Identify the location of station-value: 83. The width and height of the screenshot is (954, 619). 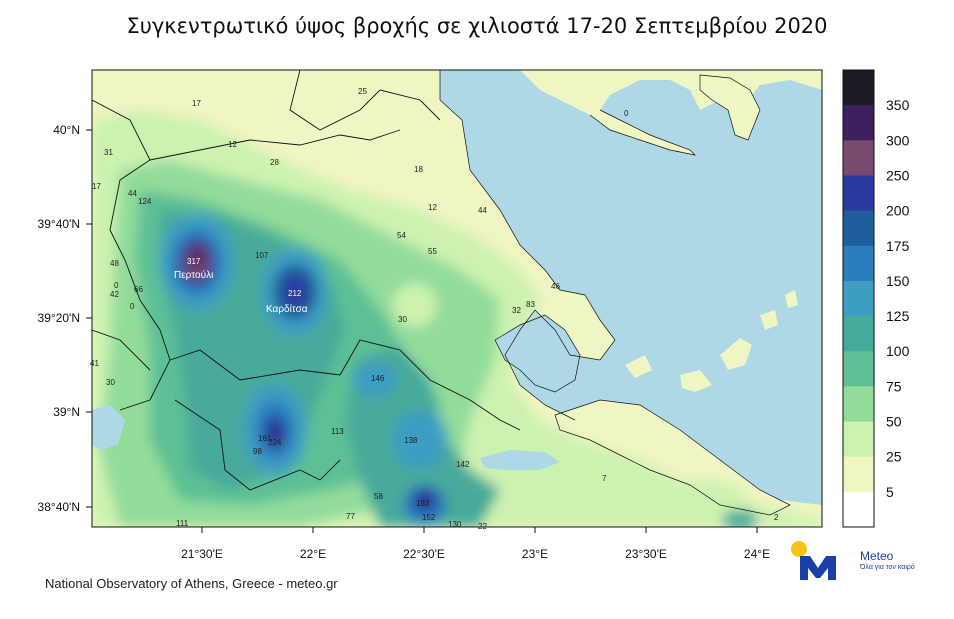
(530, 304).